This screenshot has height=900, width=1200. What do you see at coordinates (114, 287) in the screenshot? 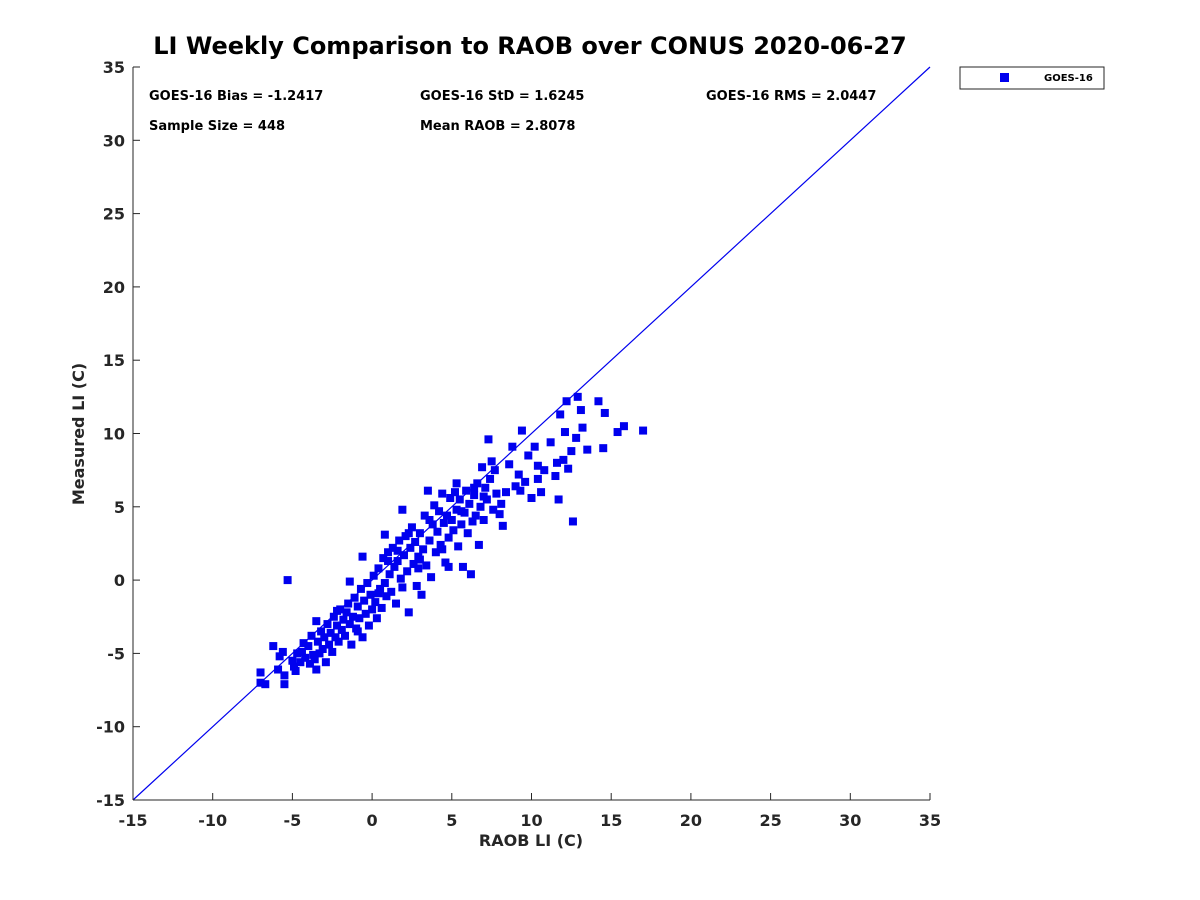
I see `y-tick-label: 20` at bounding box center [114, 287].